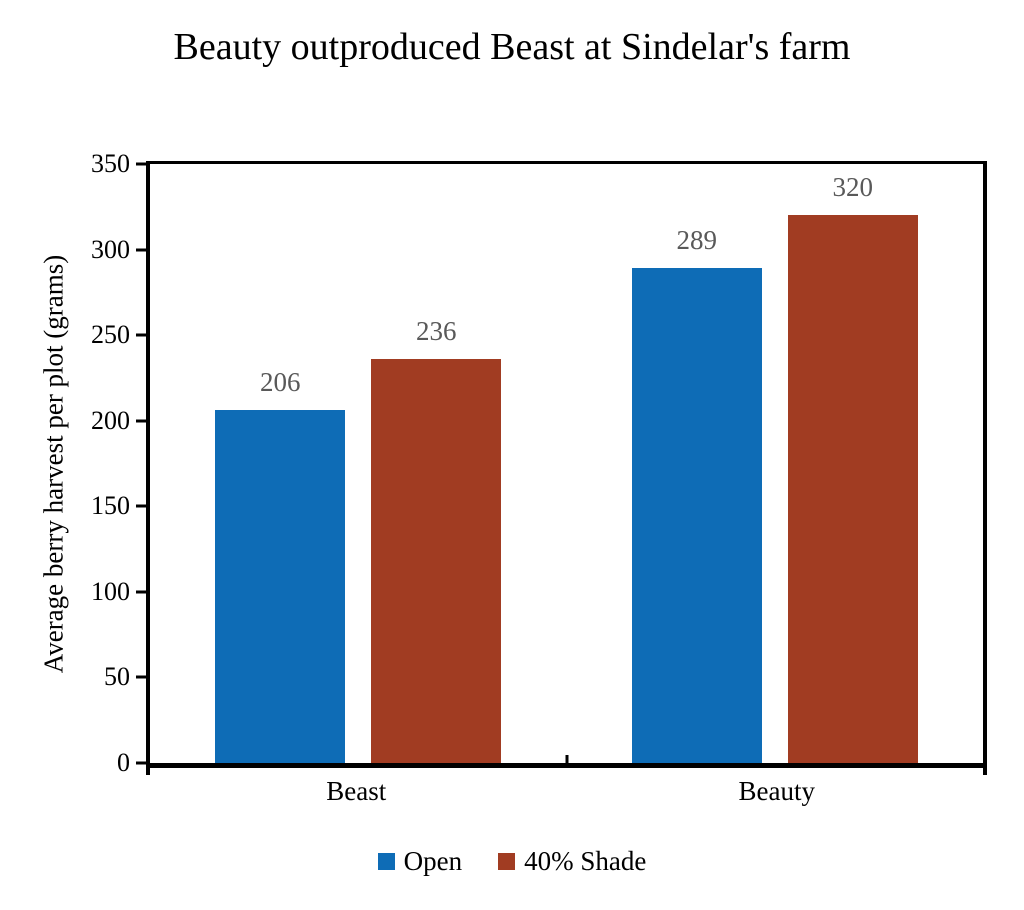 The image size is (1024, 910). I want to click on legend: Open 40% Shade, so click(512, 861).